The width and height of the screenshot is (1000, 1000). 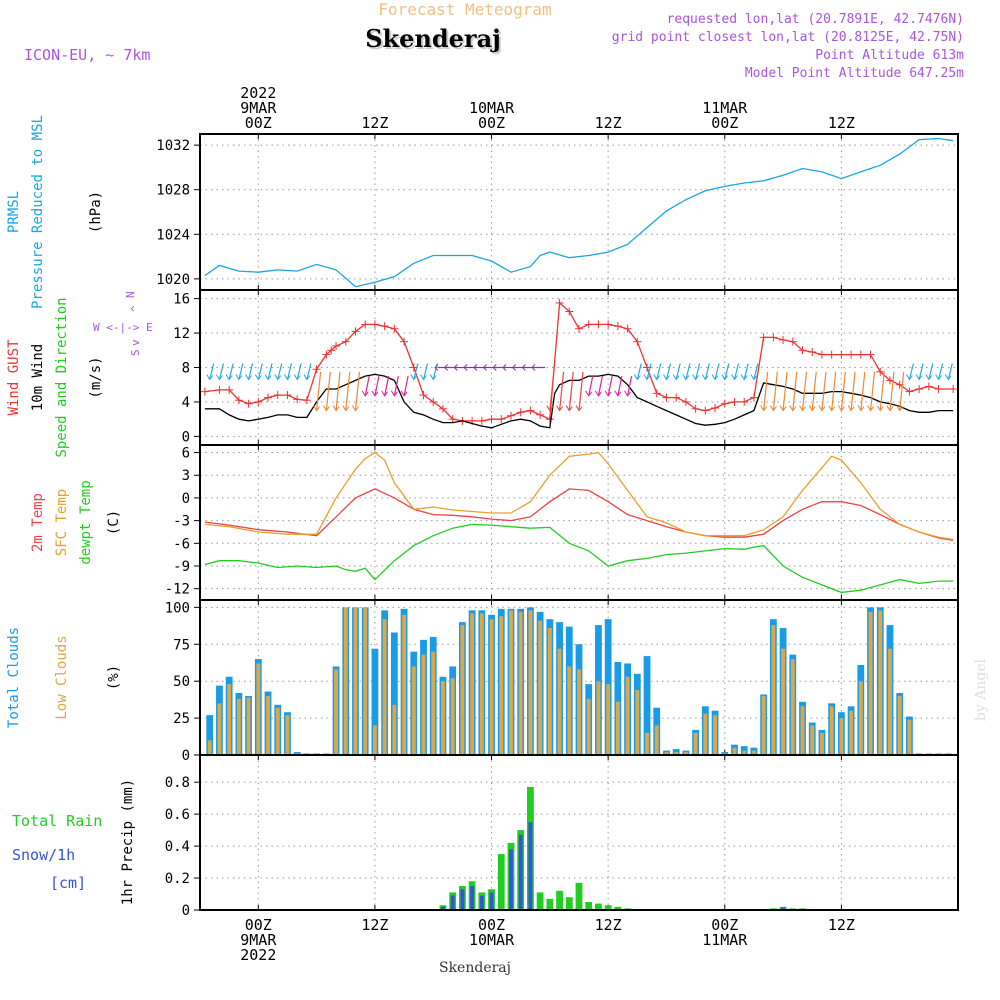 I want to click on series-line, so click(x=579, y=558).